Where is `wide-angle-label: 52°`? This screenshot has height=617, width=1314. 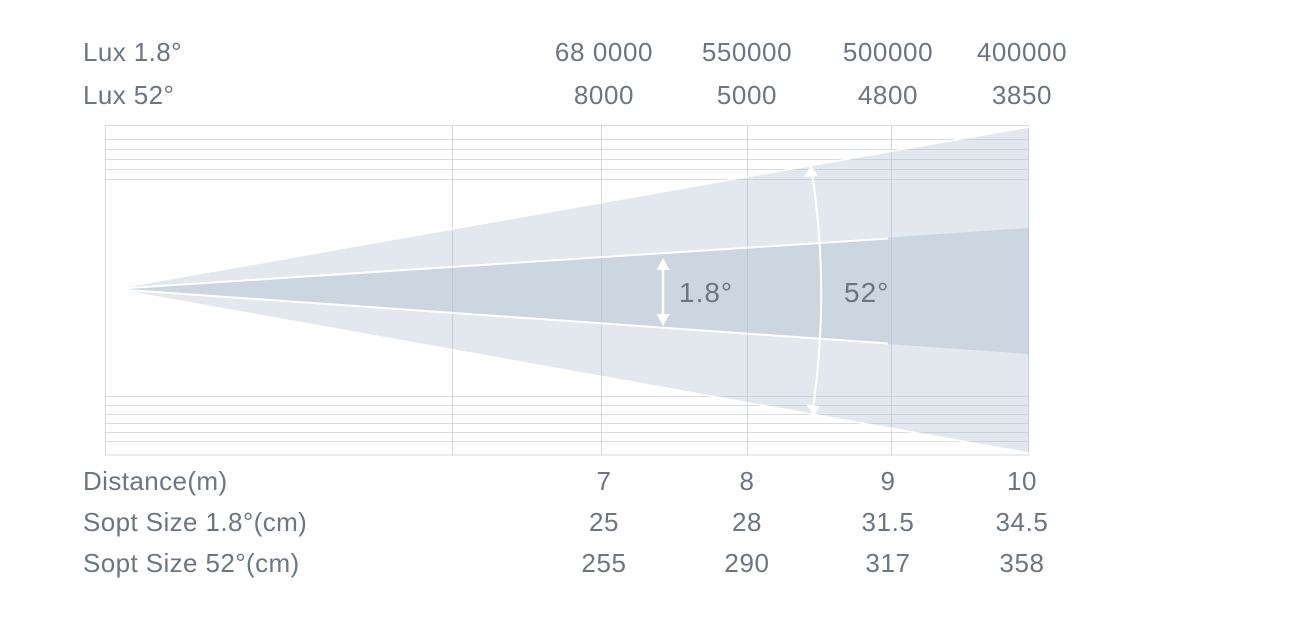 wide-angle-label: 52° is located at coordinates (866, 292).